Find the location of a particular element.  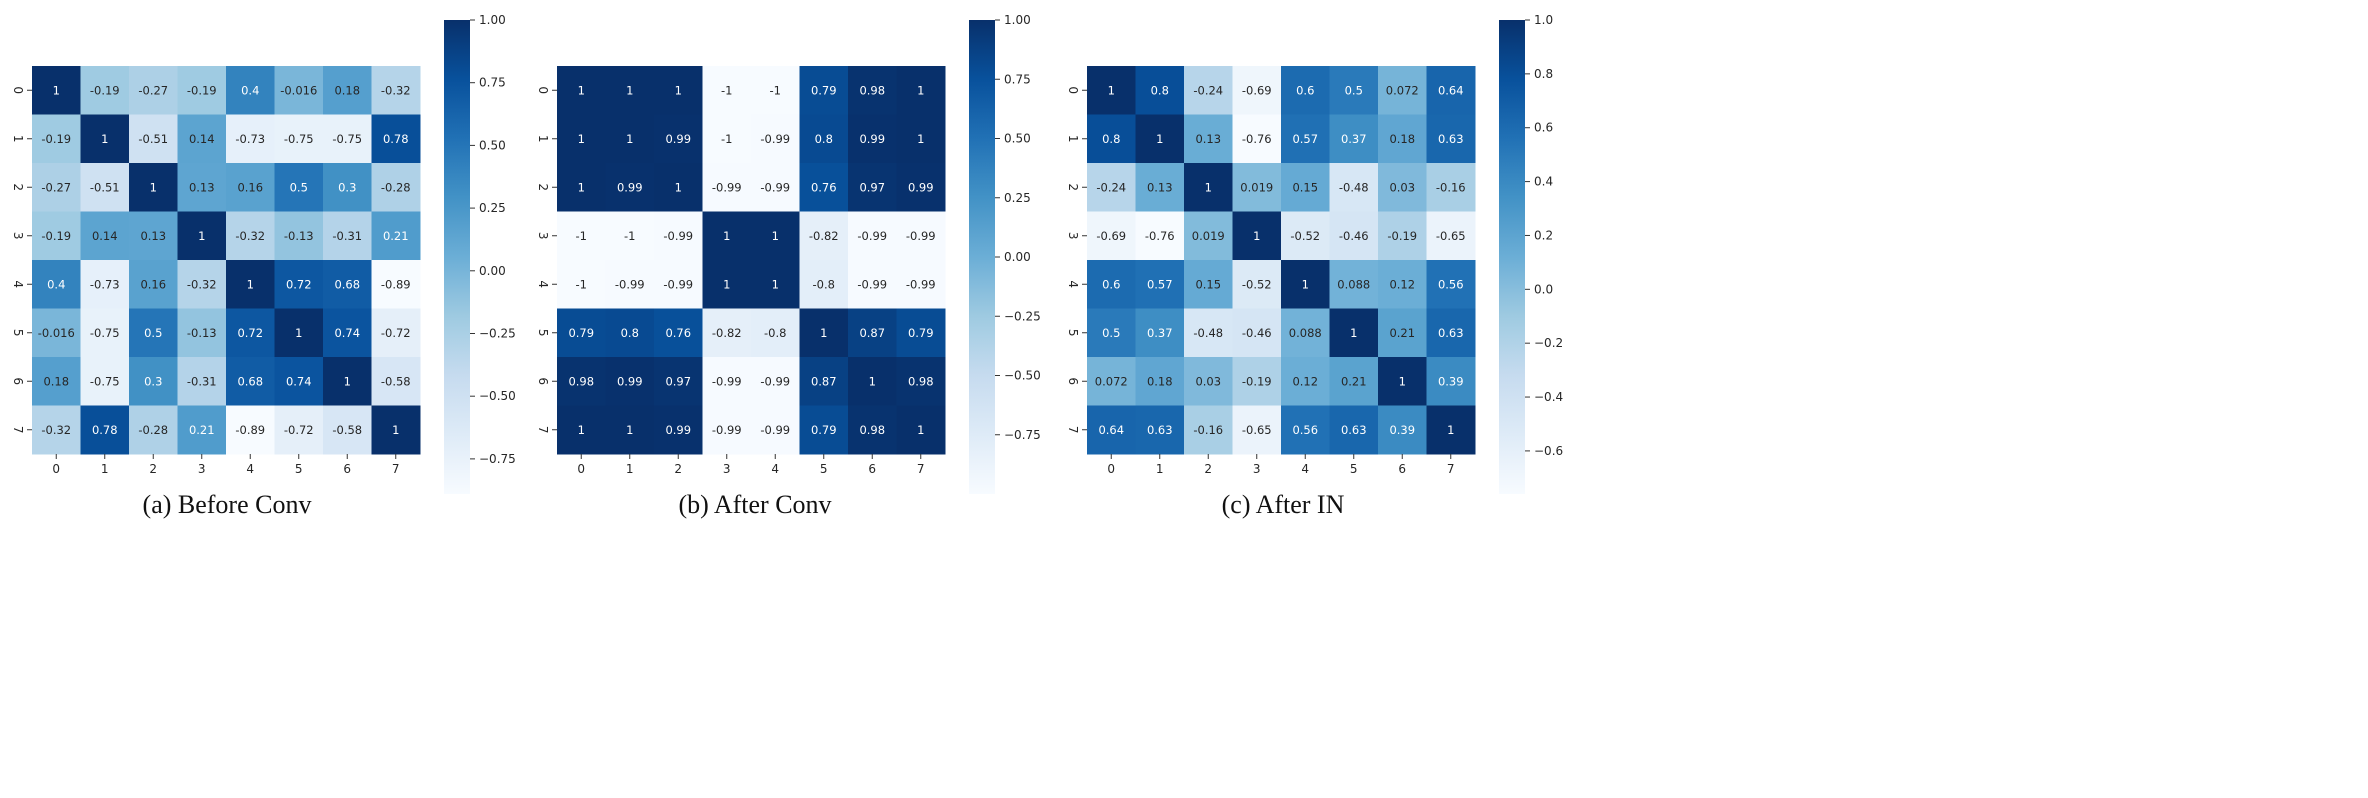

cell-value-label: -1 is located at coordinates (629, 236).